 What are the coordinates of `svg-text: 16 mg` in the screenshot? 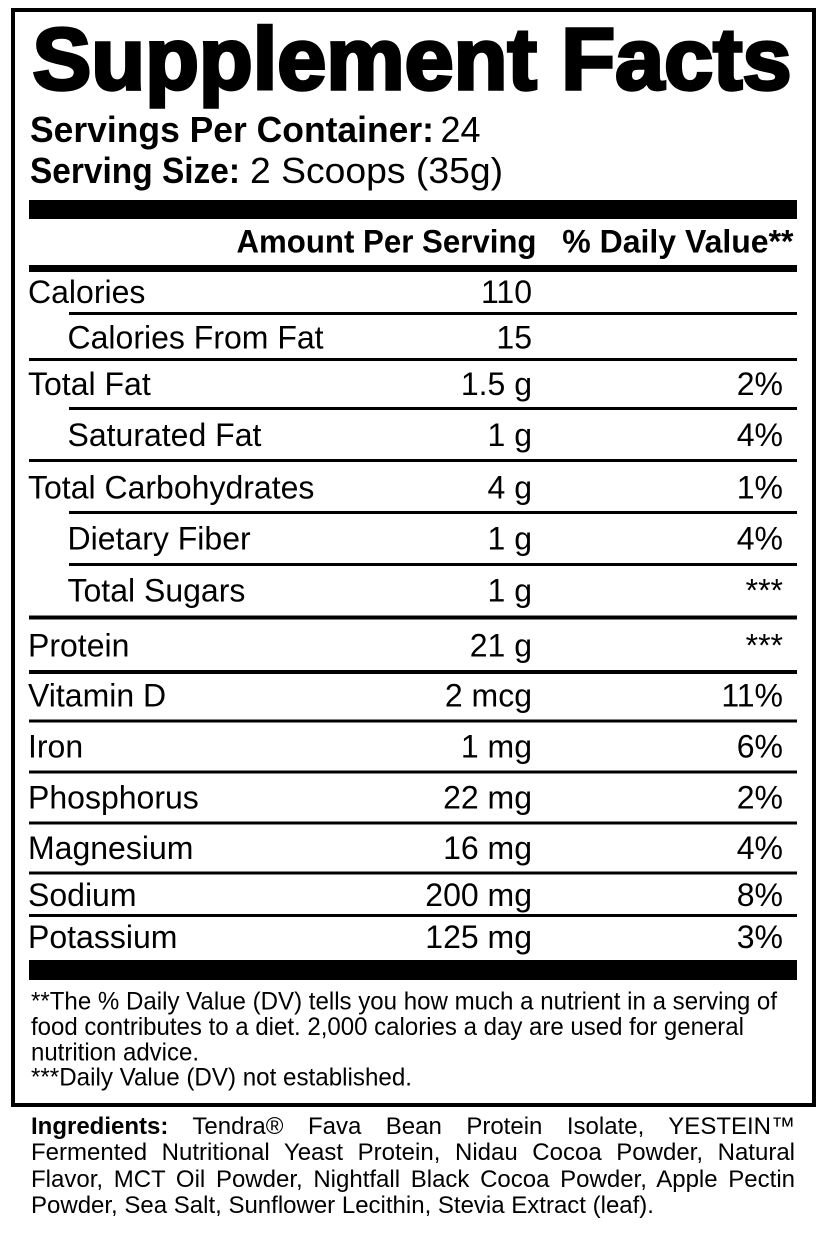 It's located at (487, 848).